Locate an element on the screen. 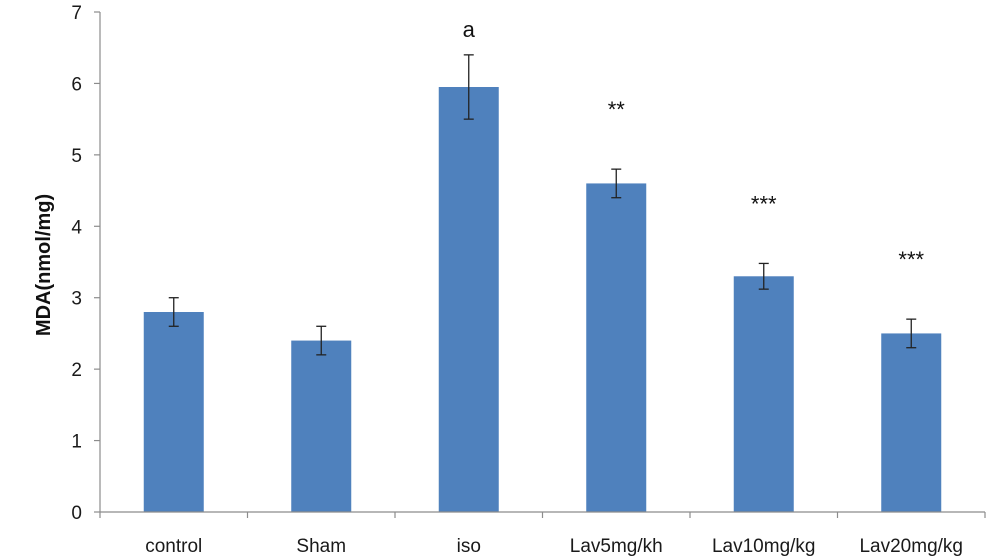  x-tick-label: iso is located at coordinates (469, 546).